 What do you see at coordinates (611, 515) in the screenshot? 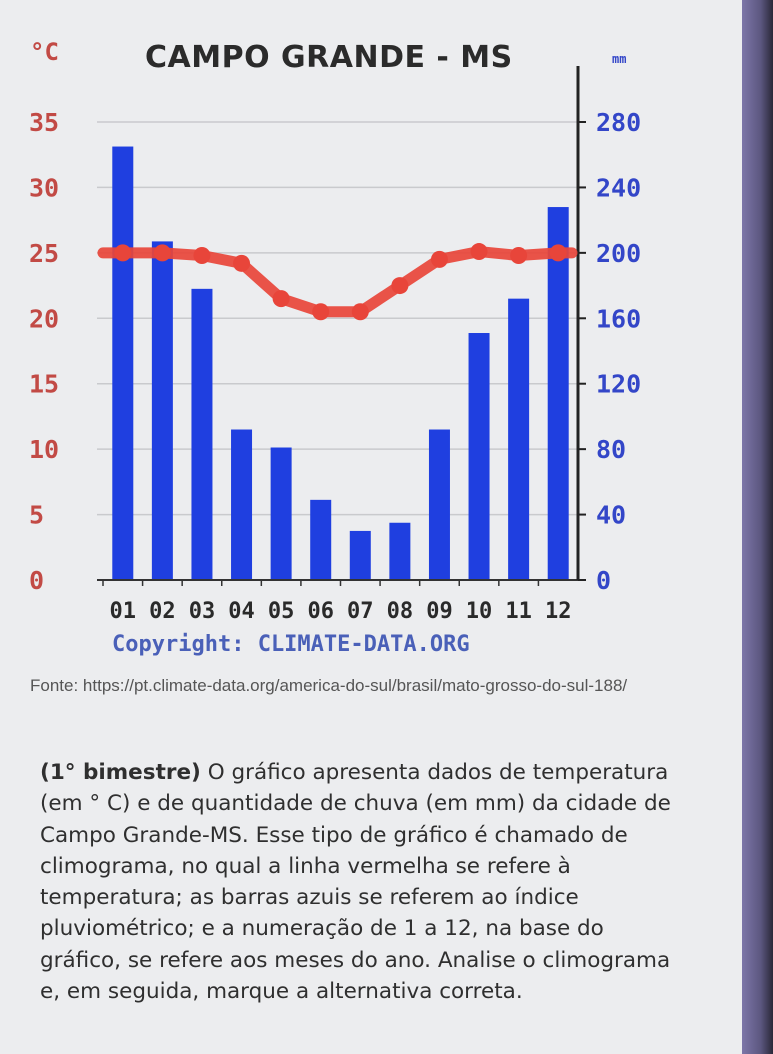
I see `right-tick-label-1: 40` at bounding box center [611, 515].